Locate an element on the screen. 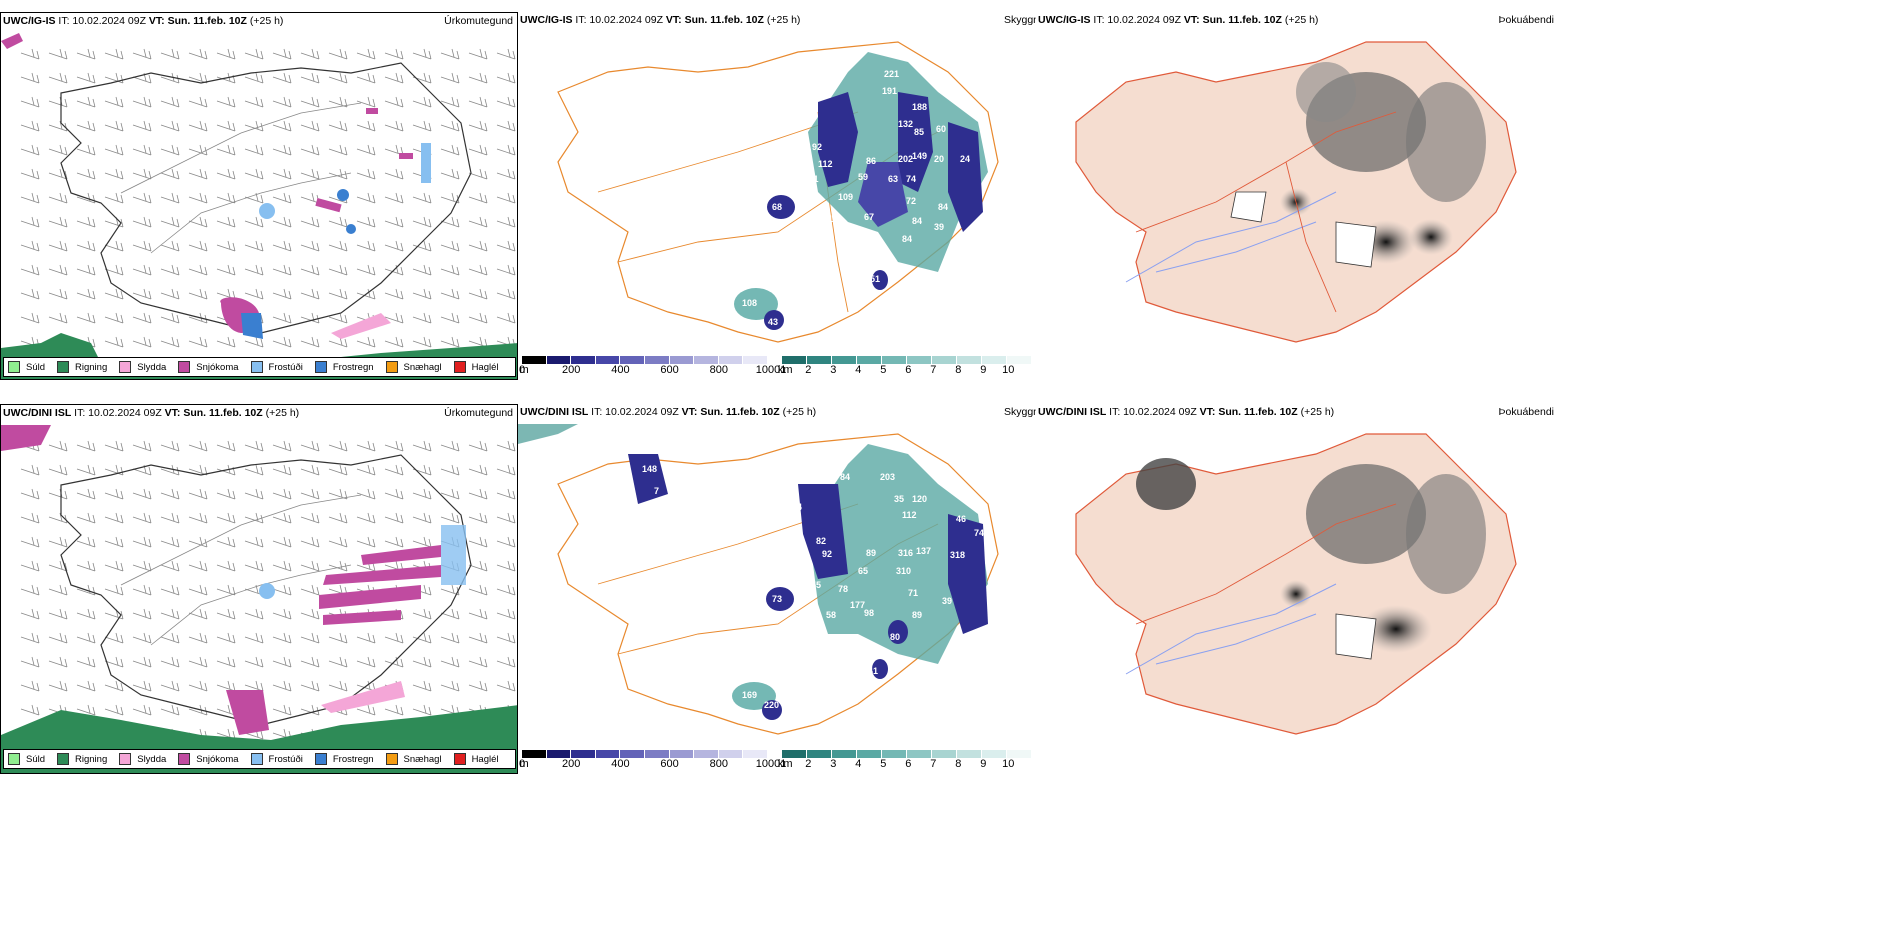 Image resolution: width=1900 pixels, height=950 pixels. scale-tick: 0 is located at coordinates (522, 370).